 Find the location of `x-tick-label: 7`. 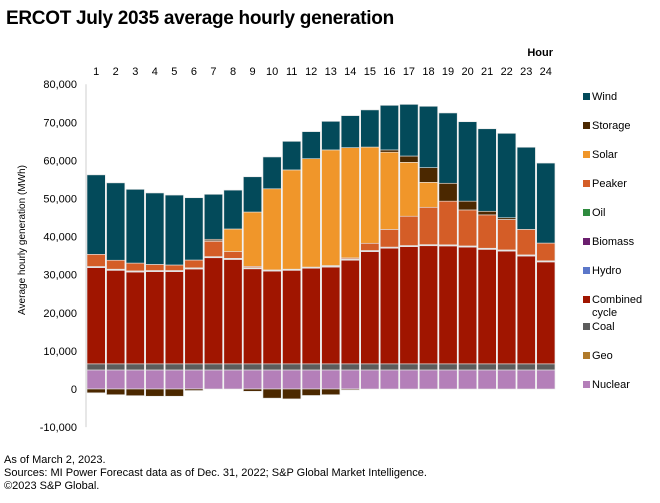

x-tick-label: 7 is located at coordinates (213, 72).